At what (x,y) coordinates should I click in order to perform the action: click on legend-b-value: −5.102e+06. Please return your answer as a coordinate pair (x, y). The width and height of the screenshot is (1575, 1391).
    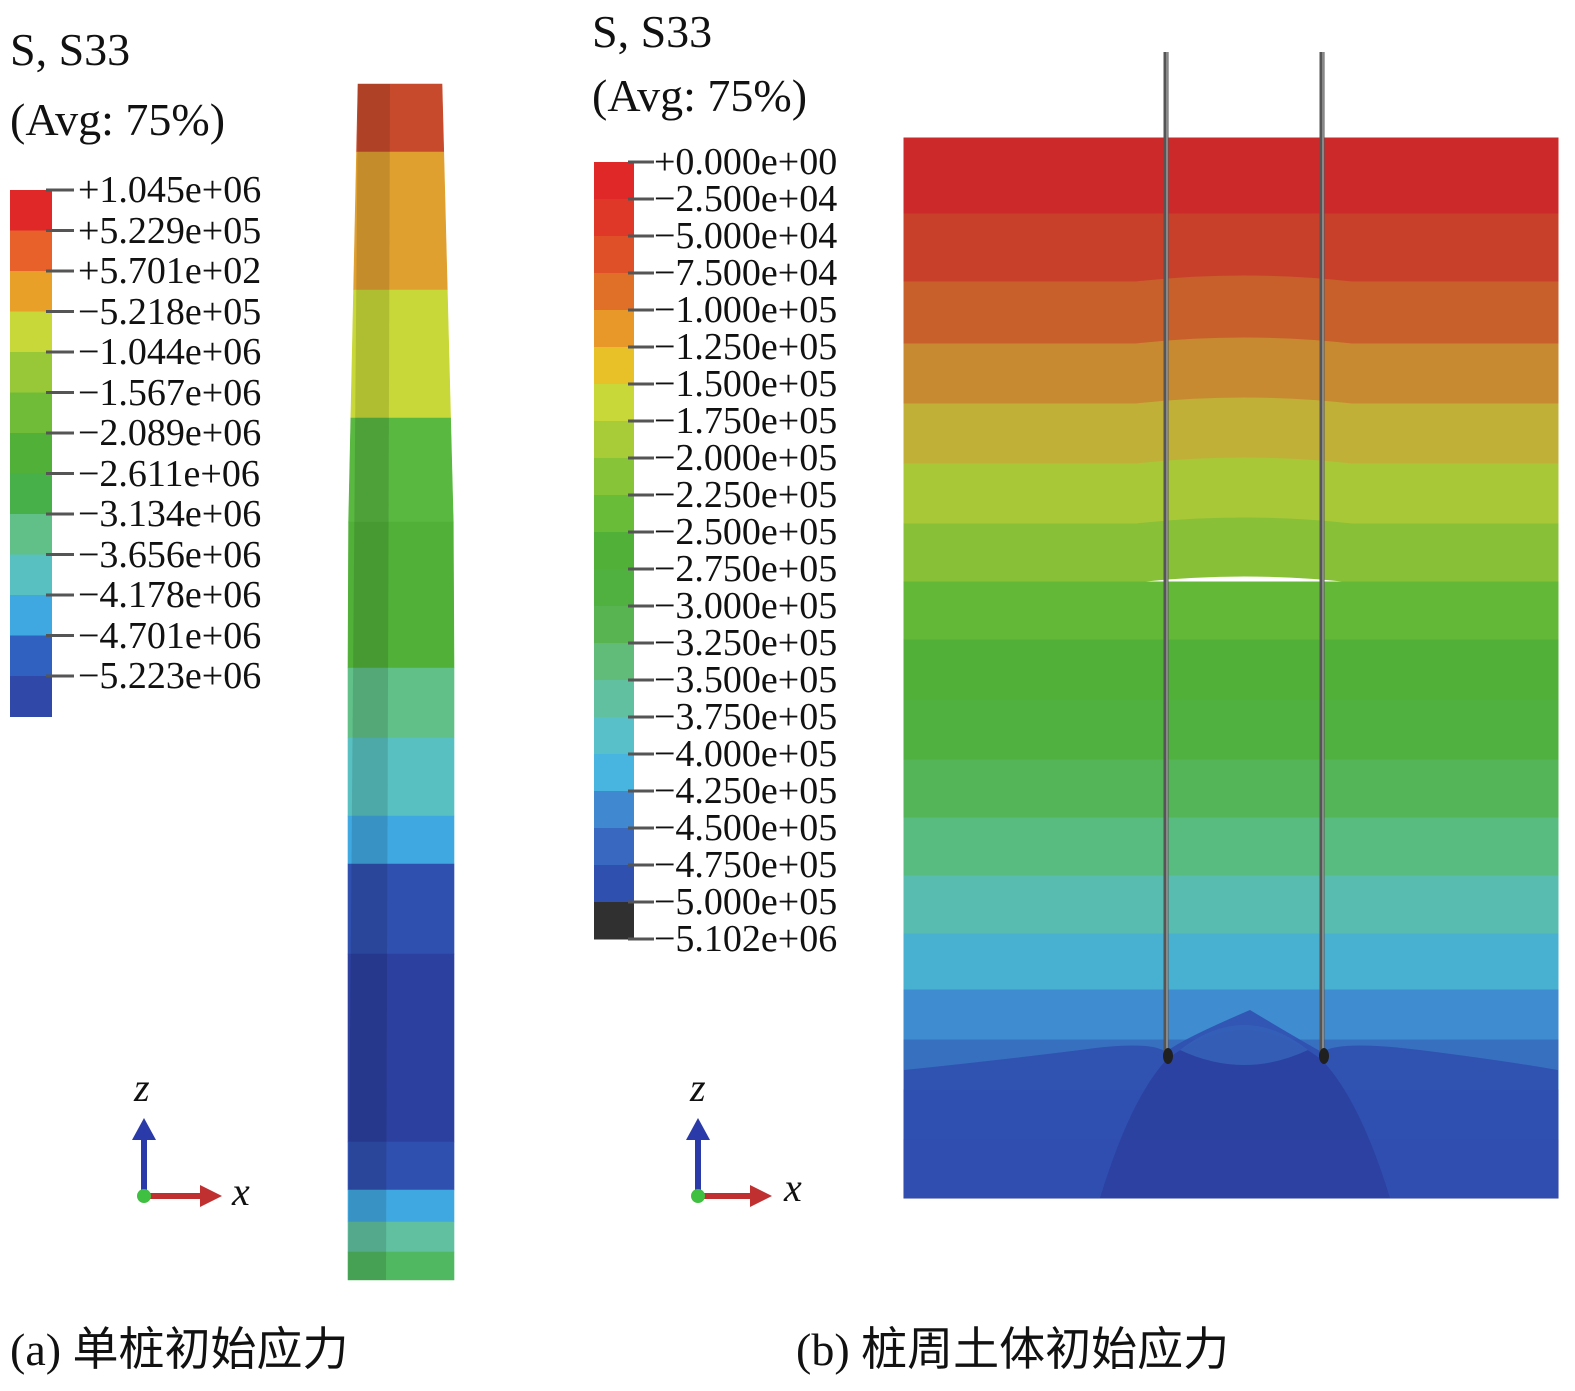
    Looking at the image, I should click on (746, 939).